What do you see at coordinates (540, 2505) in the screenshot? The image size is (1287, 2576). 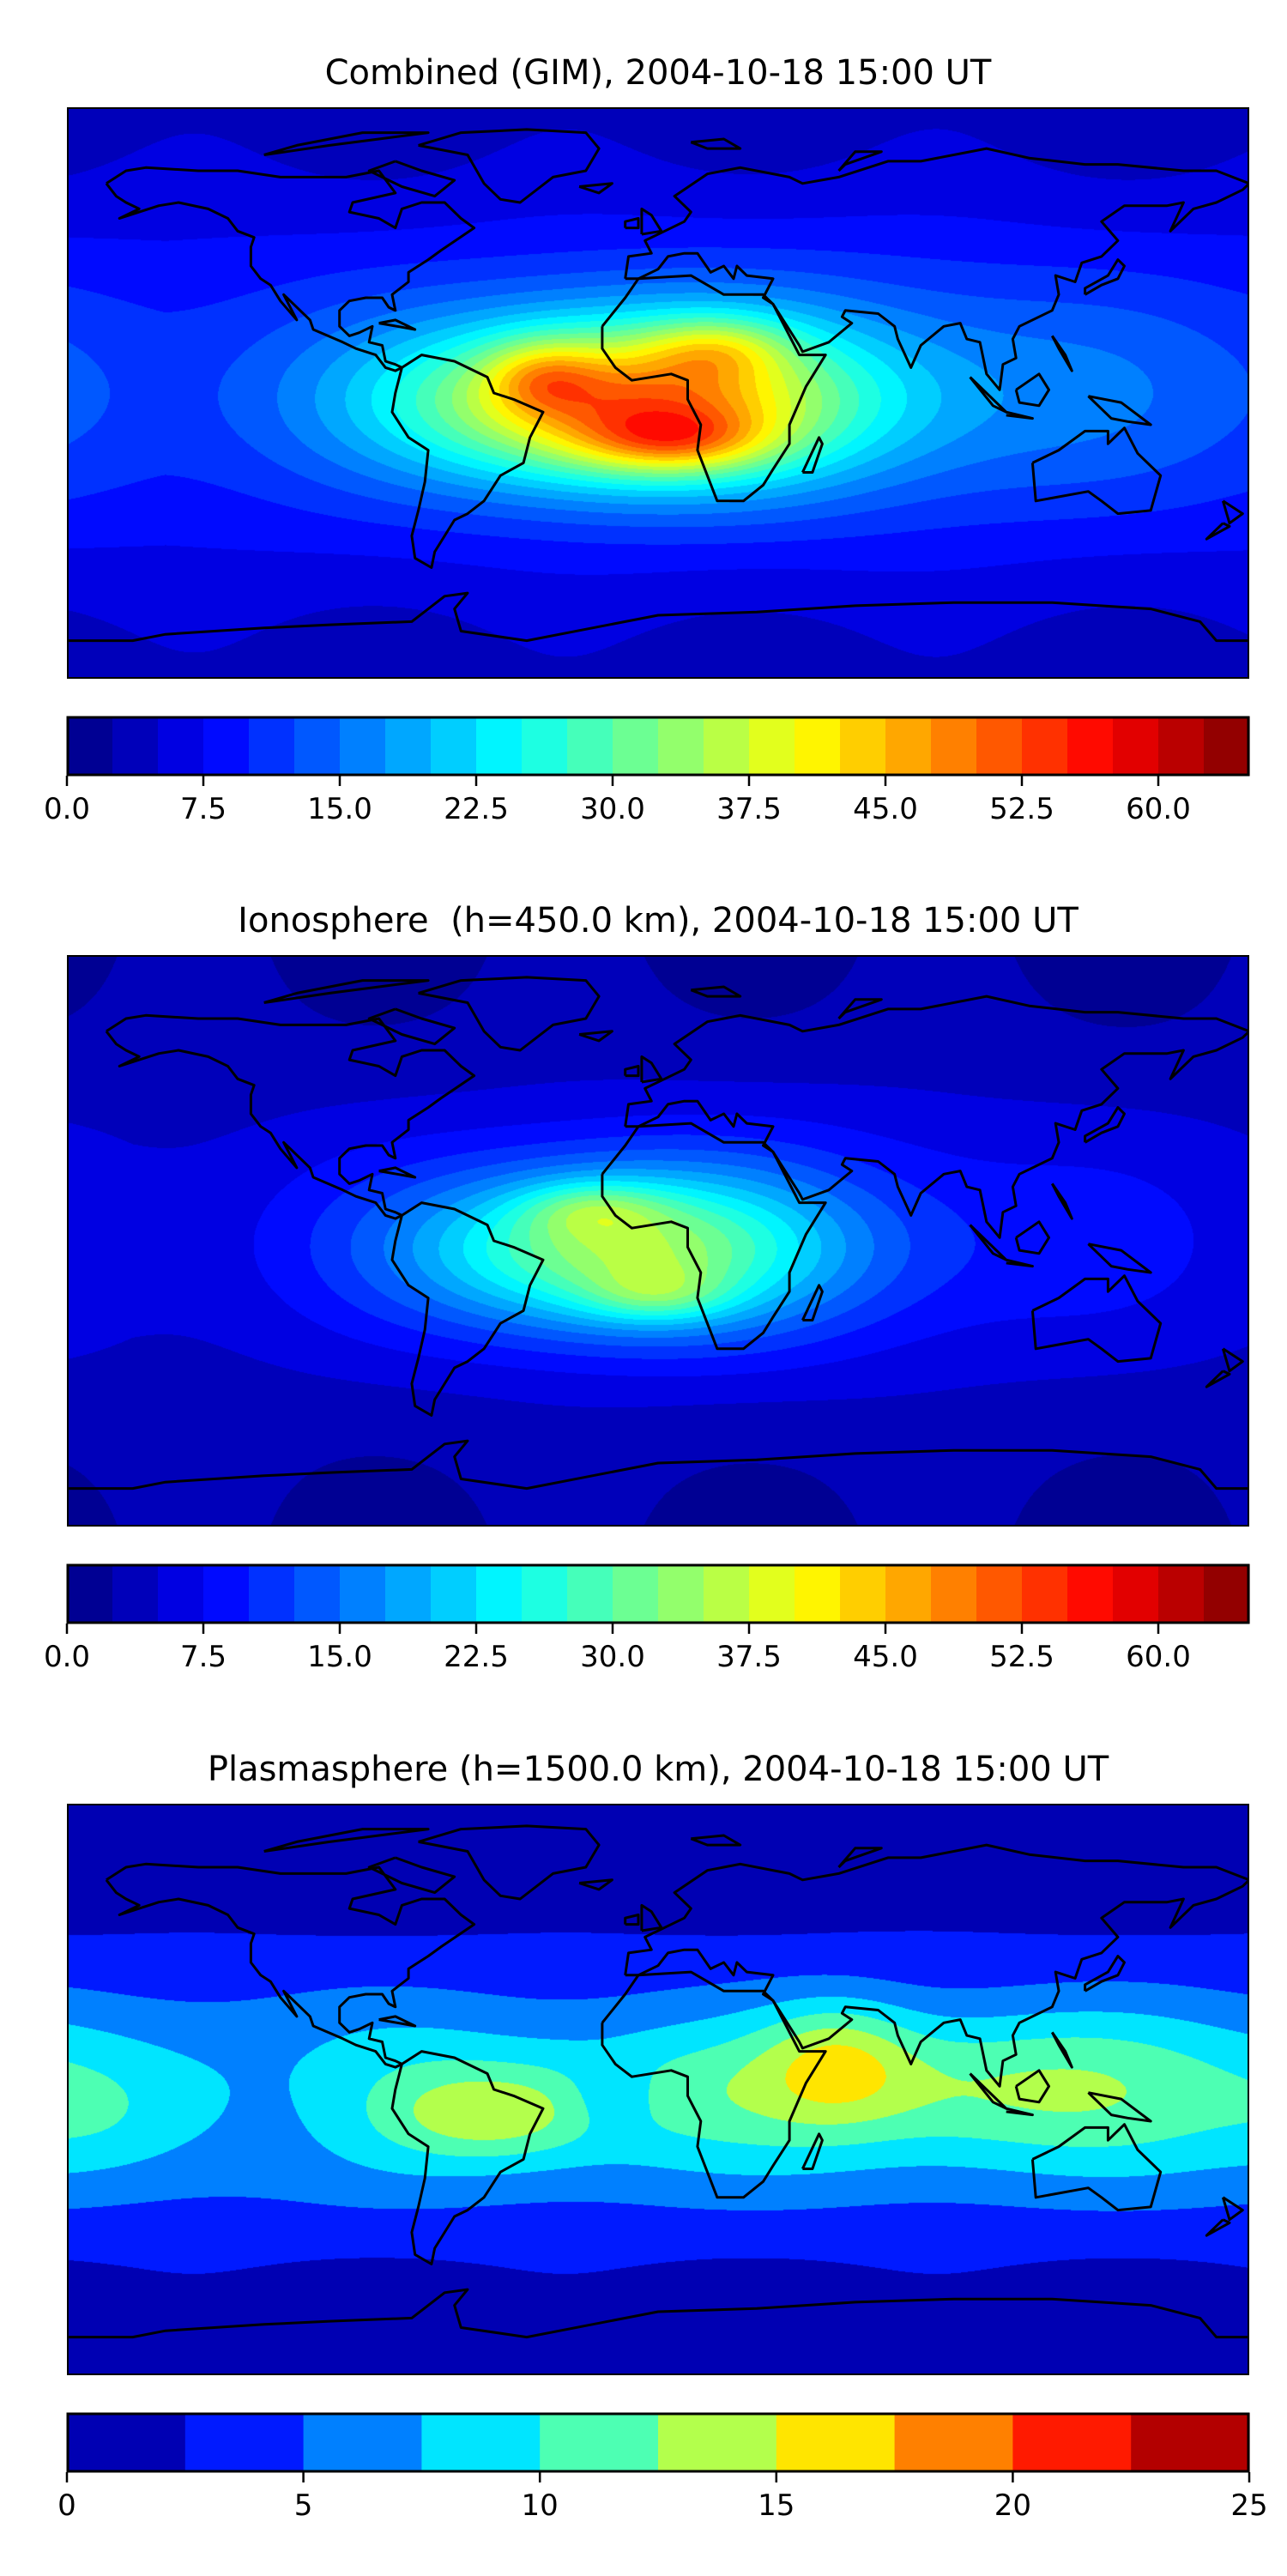 I see `colorbar-tick-label: 10` at bounding box center [540, 2505].